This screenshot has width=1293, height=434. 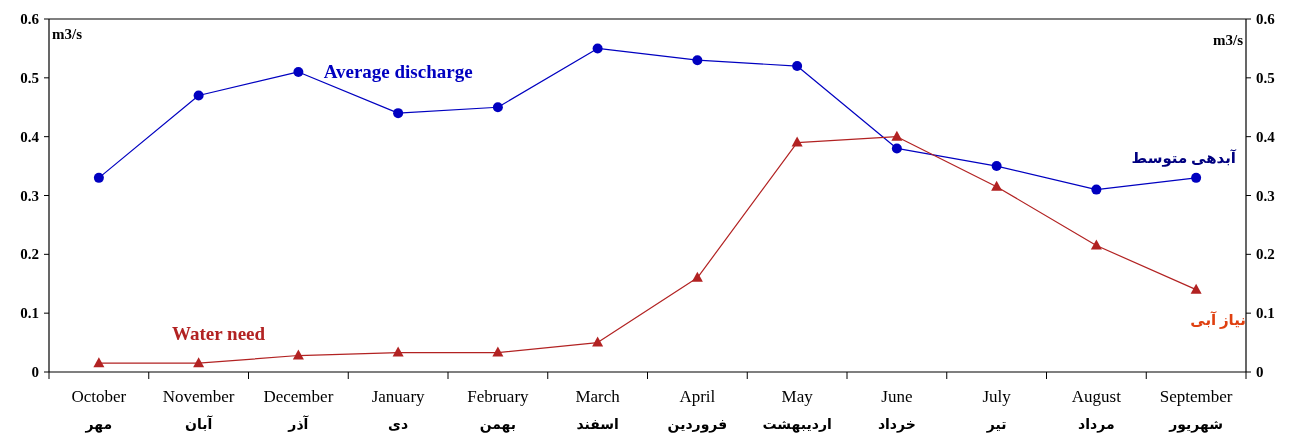 I want to click on y-tick-label: 0.3, so click(x=29, y=195).